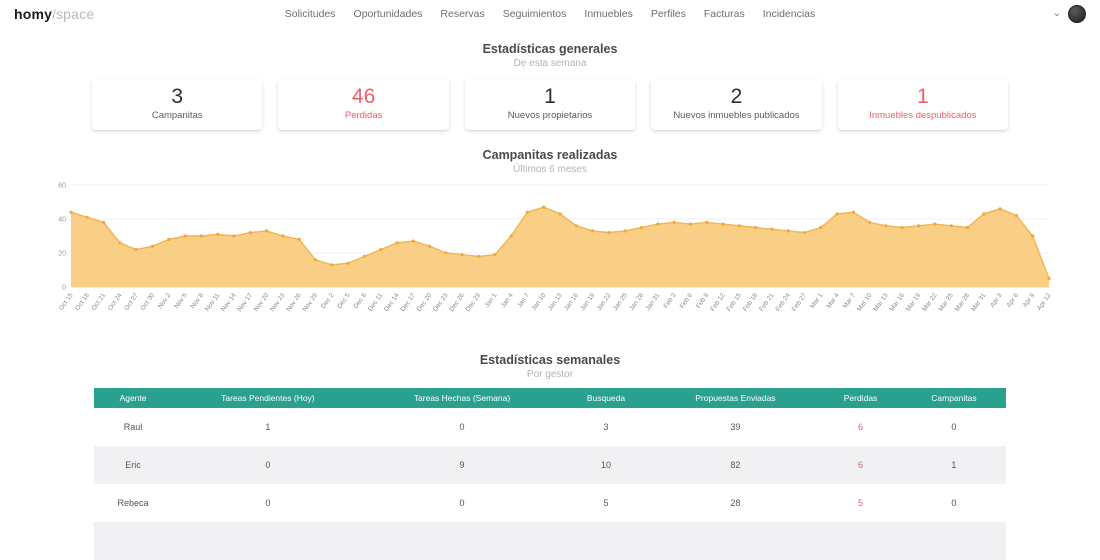 The height and width of the screenshot is (560, 1100). I want to click on cell-perdidas: 5, so click(861, 503).